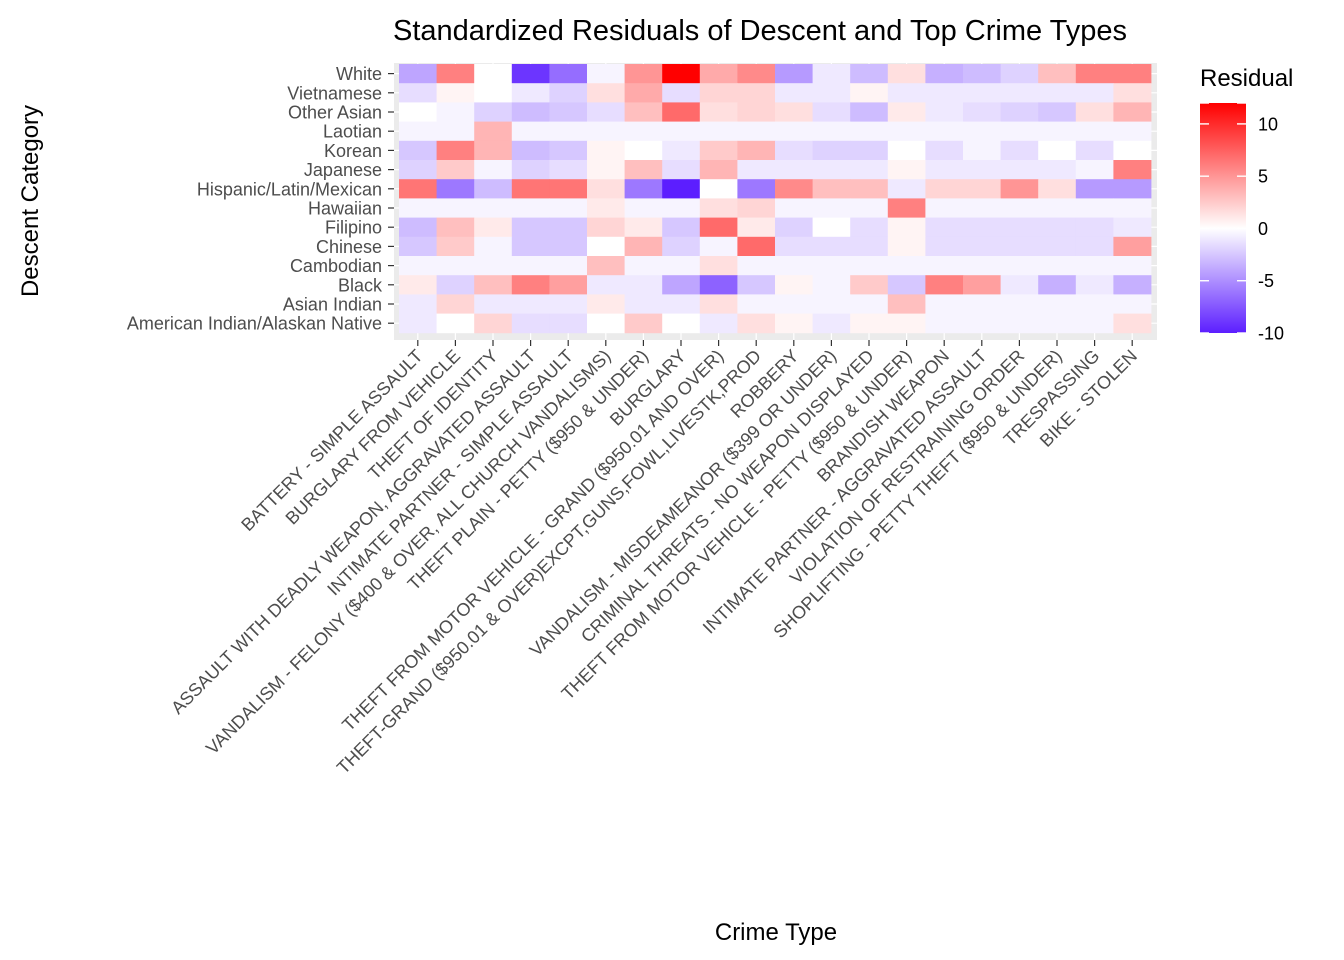 The width and height of the screenshot is (1344, 960). What do you see at coordinates (334, 93) in the screenshot?
I see `y-tick-label: Vietnamese` at bounding box center [334, 93].